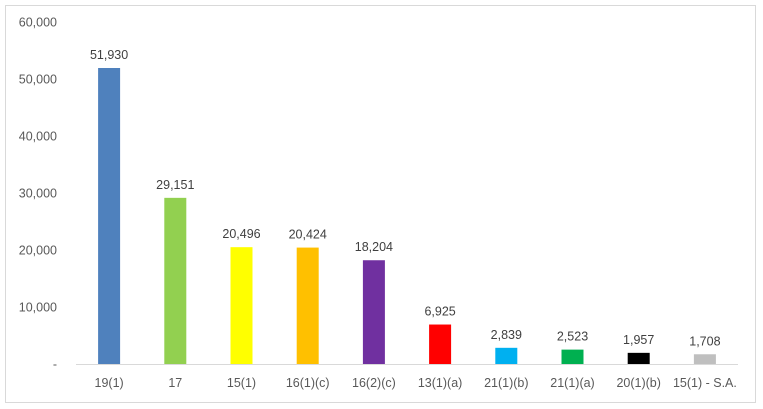 The image size is (763, 409). What do you see at coordinates (572, 383) in the screenshot?
I see `category-label: 21(1)(a)` at bounding box center [572, 383].